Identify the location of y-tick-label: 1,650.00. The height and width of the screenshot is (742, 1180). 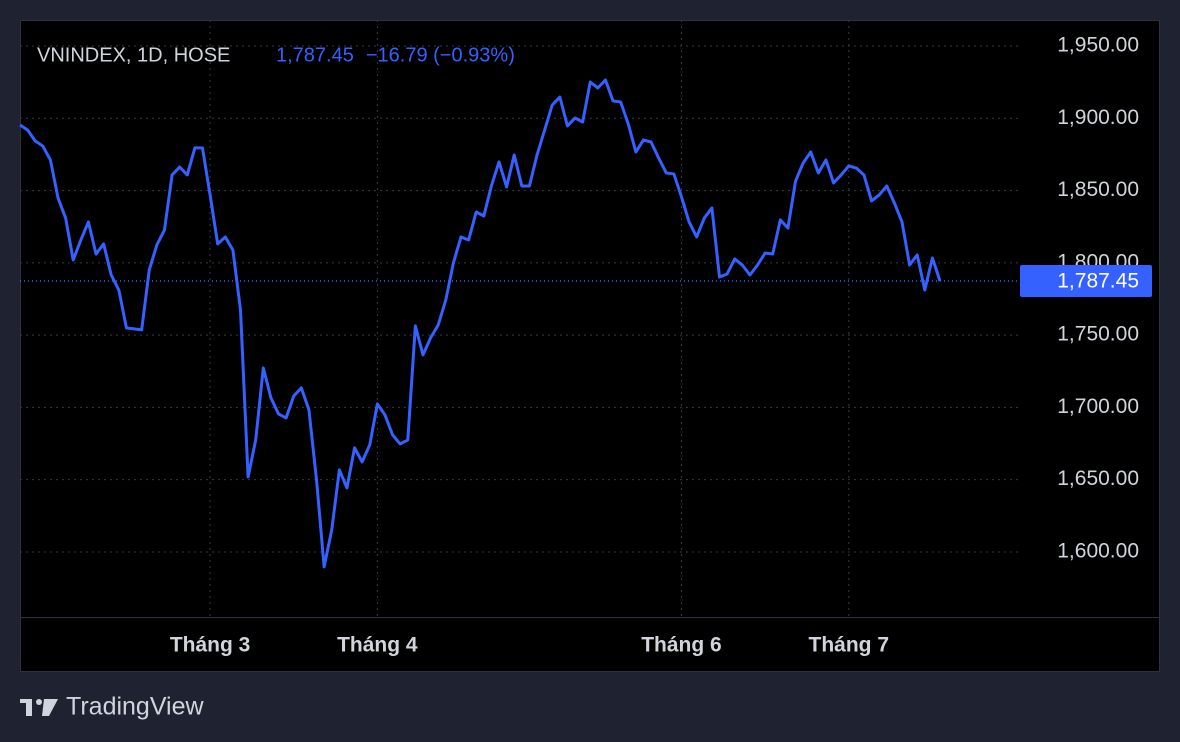
(1098, 478).